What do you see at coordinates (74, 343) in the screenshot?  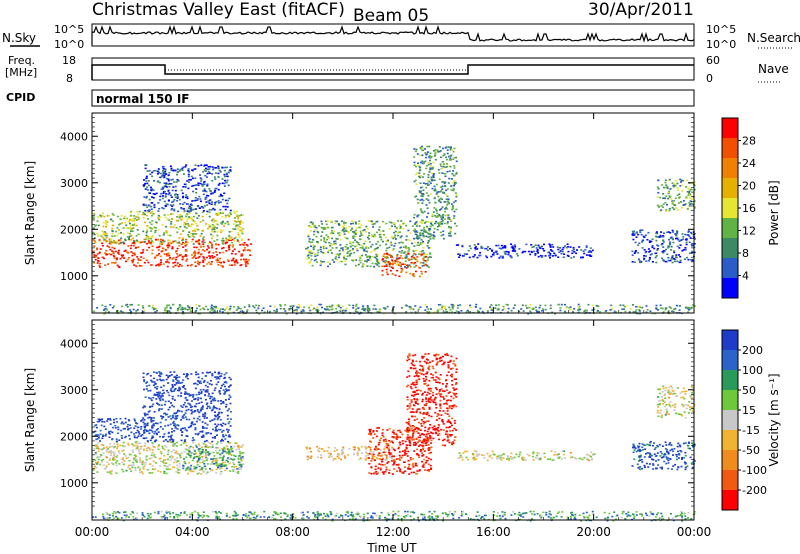 I see `velocity-ytick-label: 4000` at bounding box center [74, 343].